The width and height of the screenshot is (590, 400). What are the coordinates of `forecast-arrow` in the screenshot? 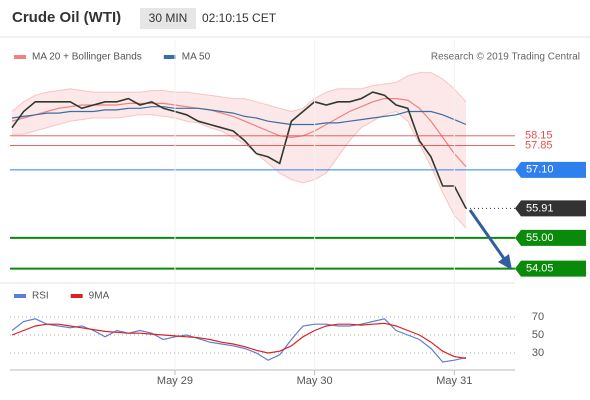 It's located at (487, 235).